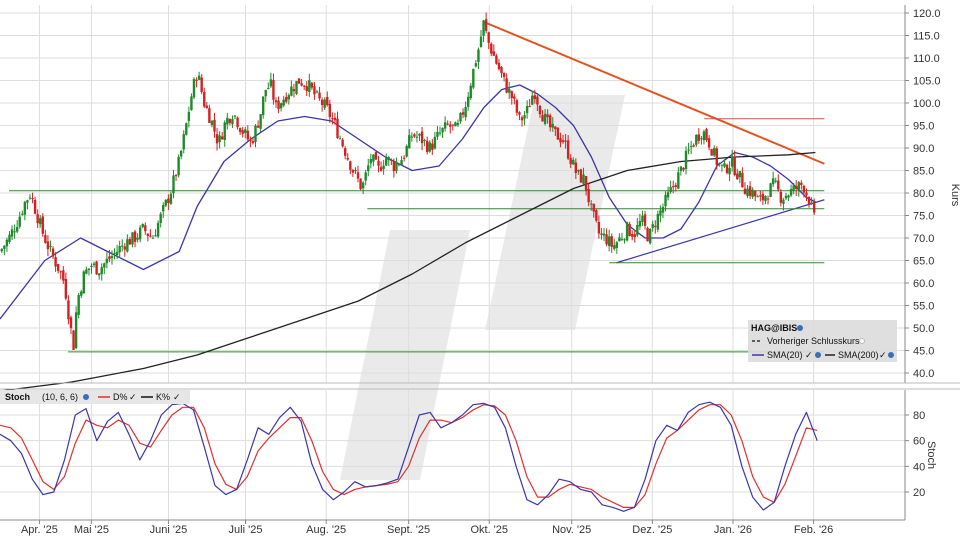 This screenshot has width=960, height=540. I want to click on toggle-dot-icon, so click(862, 341).